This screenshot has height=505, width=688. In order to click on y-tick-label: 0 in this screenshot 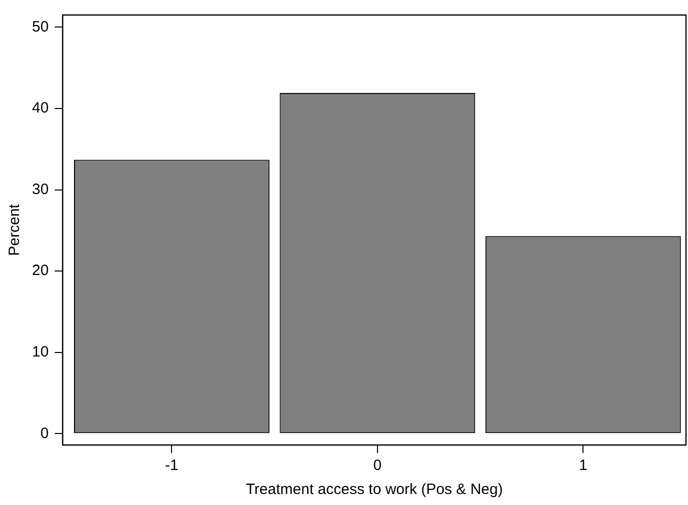, I will do `click(44, 433)`.